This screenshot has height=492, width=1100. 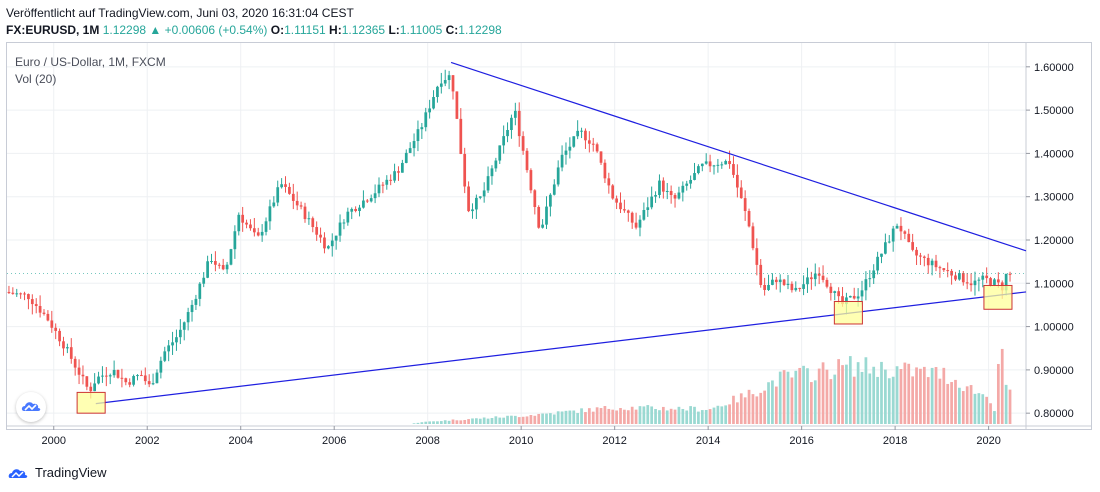 I want to click on tradingview-badge-icon, so click(x=31, y=407).